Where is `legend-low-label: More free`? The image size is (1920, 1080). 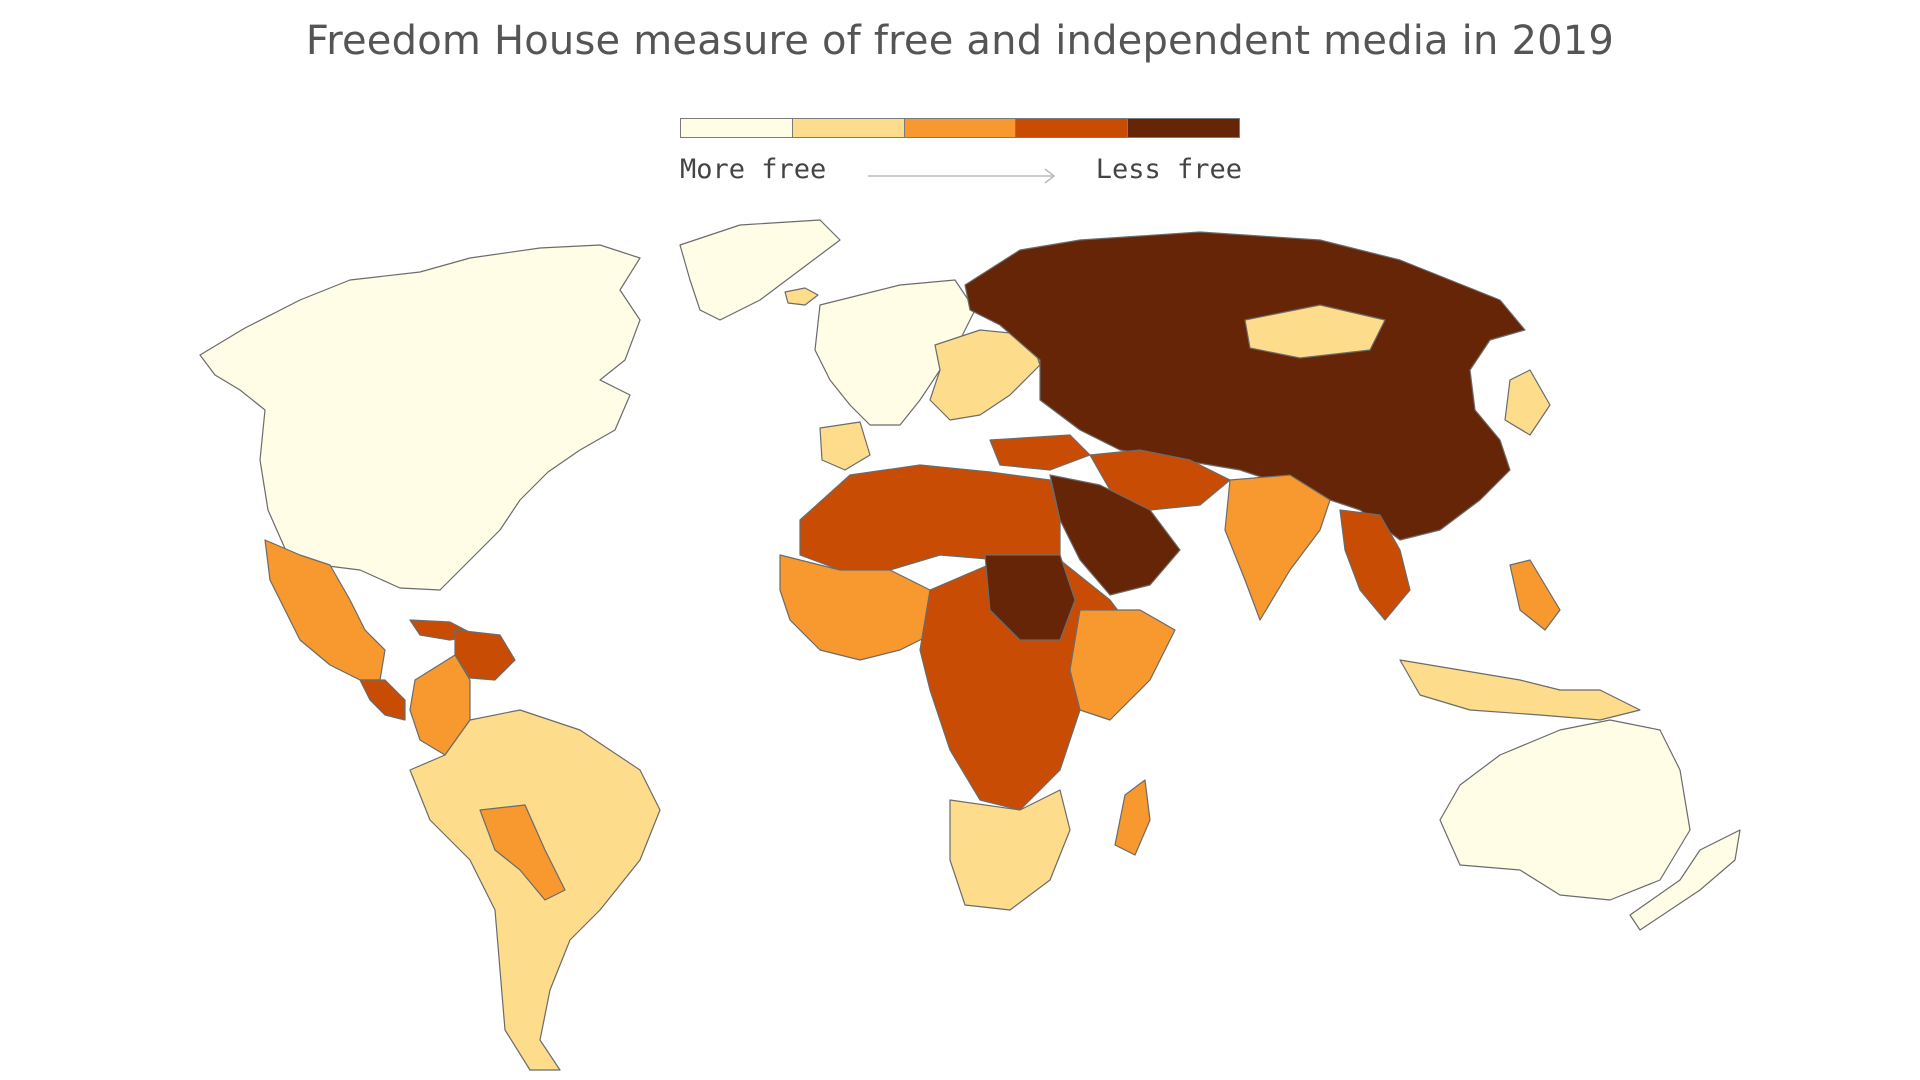
legend-low-label: More free is located at coordinates (753, 169).